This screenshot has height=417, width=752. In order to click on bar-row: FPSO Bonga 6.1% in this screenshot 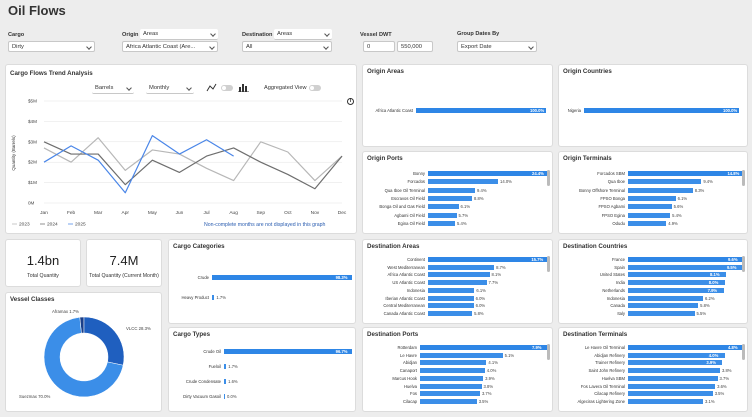, I will do `click(655, 198)`.